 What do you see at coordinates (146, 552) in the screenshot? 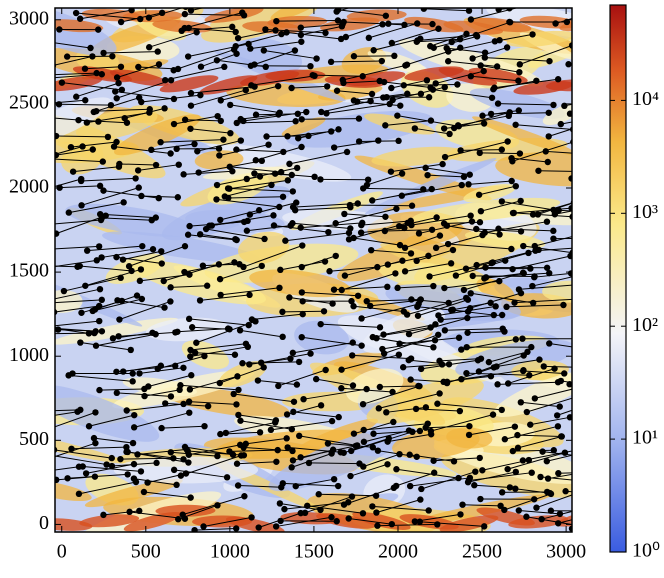
I see `x-tick-label: 500` at bounding box center [146, 552].